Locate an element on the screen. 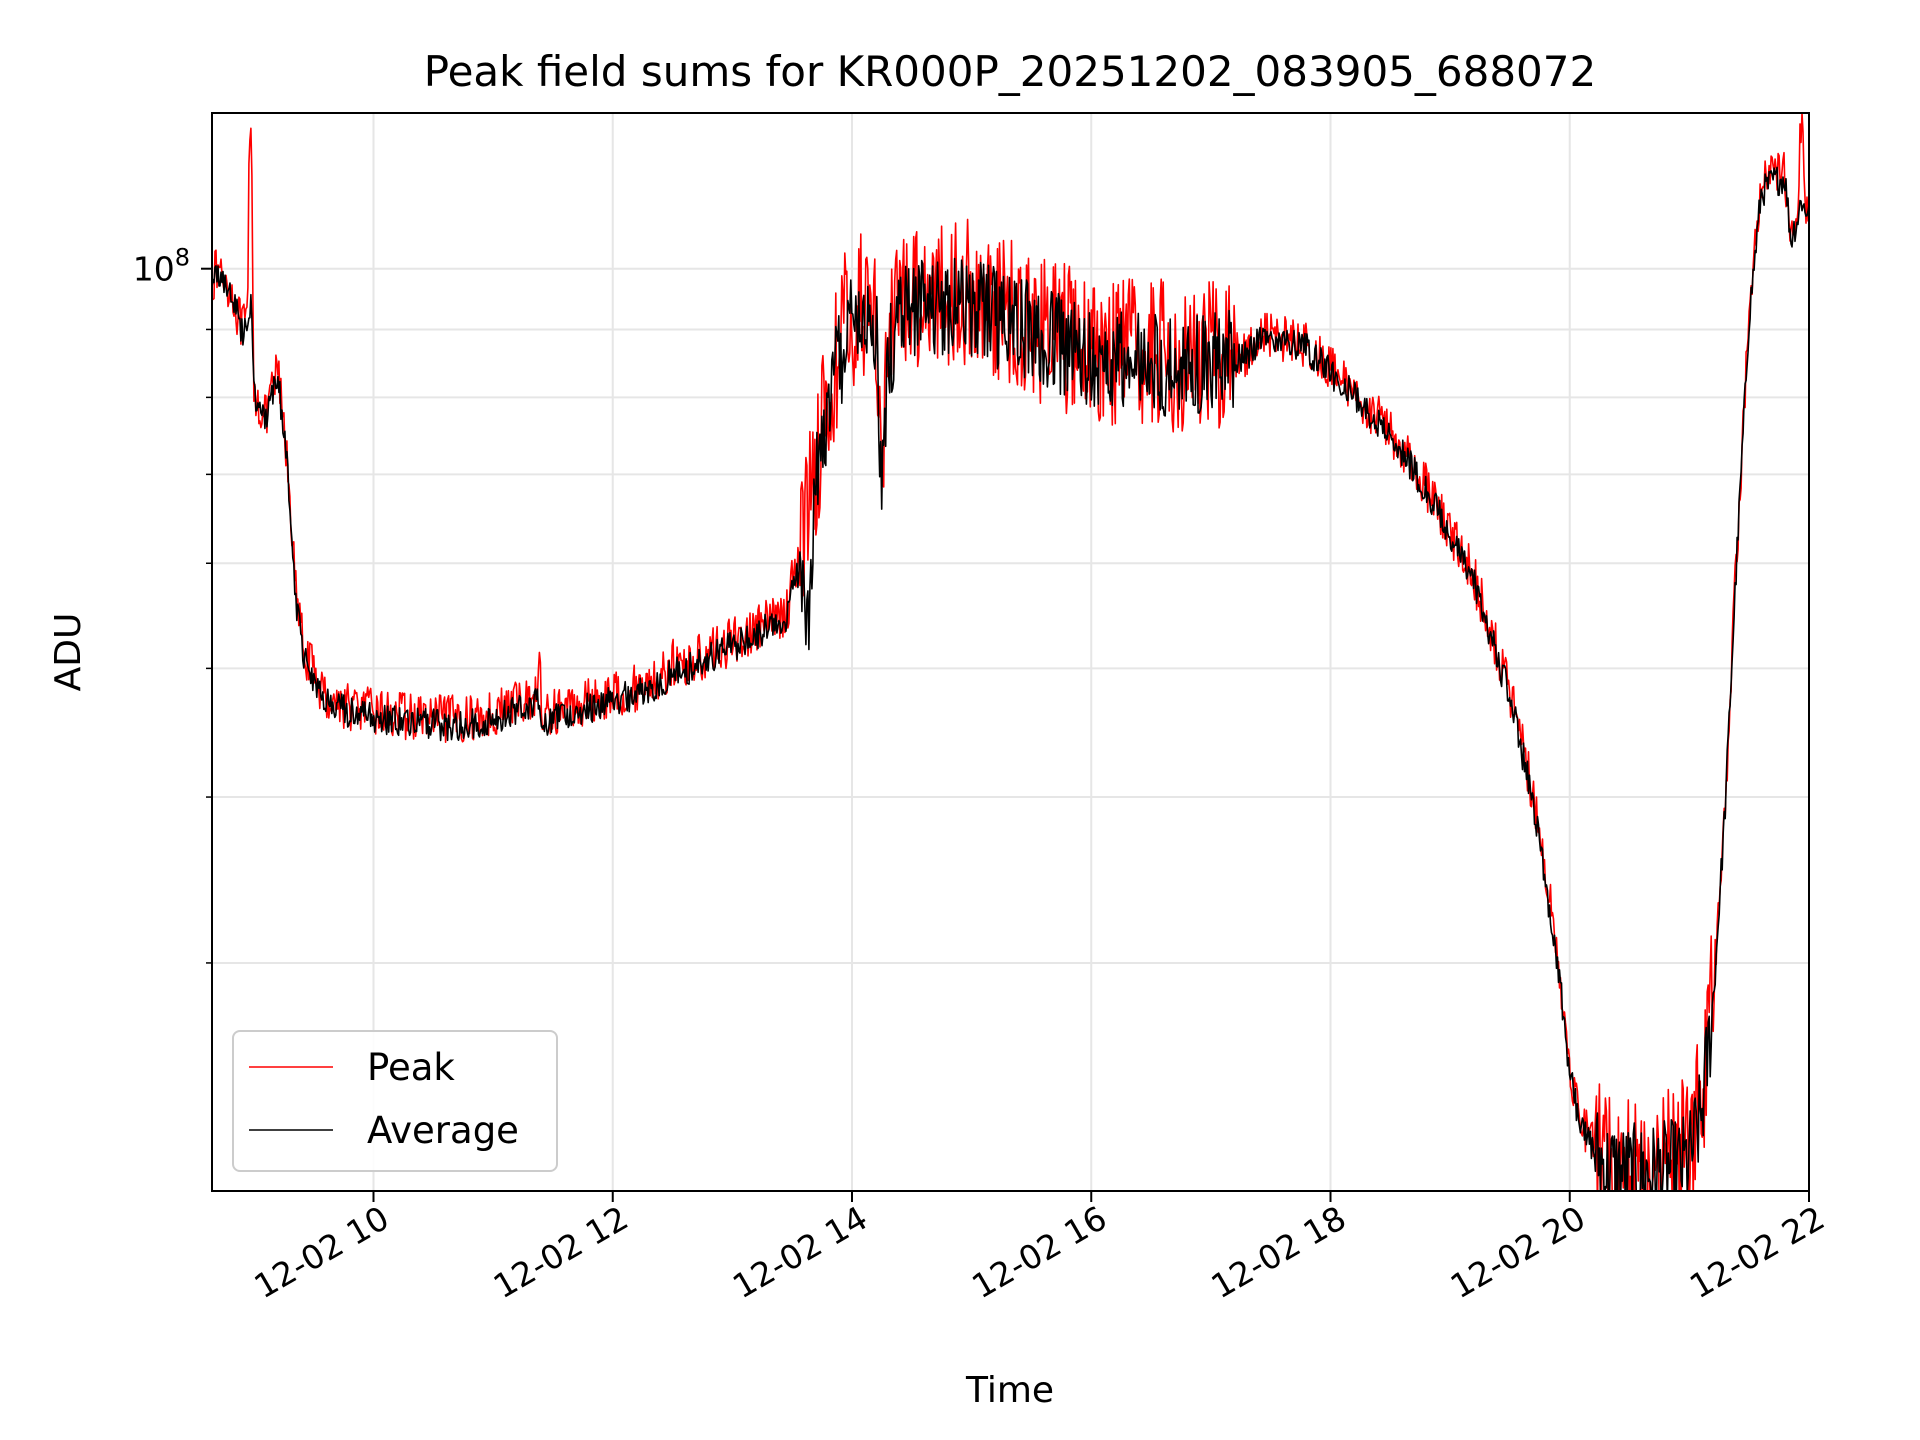 This screenshot has width=1920, height=1440. y-axis-ticks: 108 is located at coordinates (172, 604).